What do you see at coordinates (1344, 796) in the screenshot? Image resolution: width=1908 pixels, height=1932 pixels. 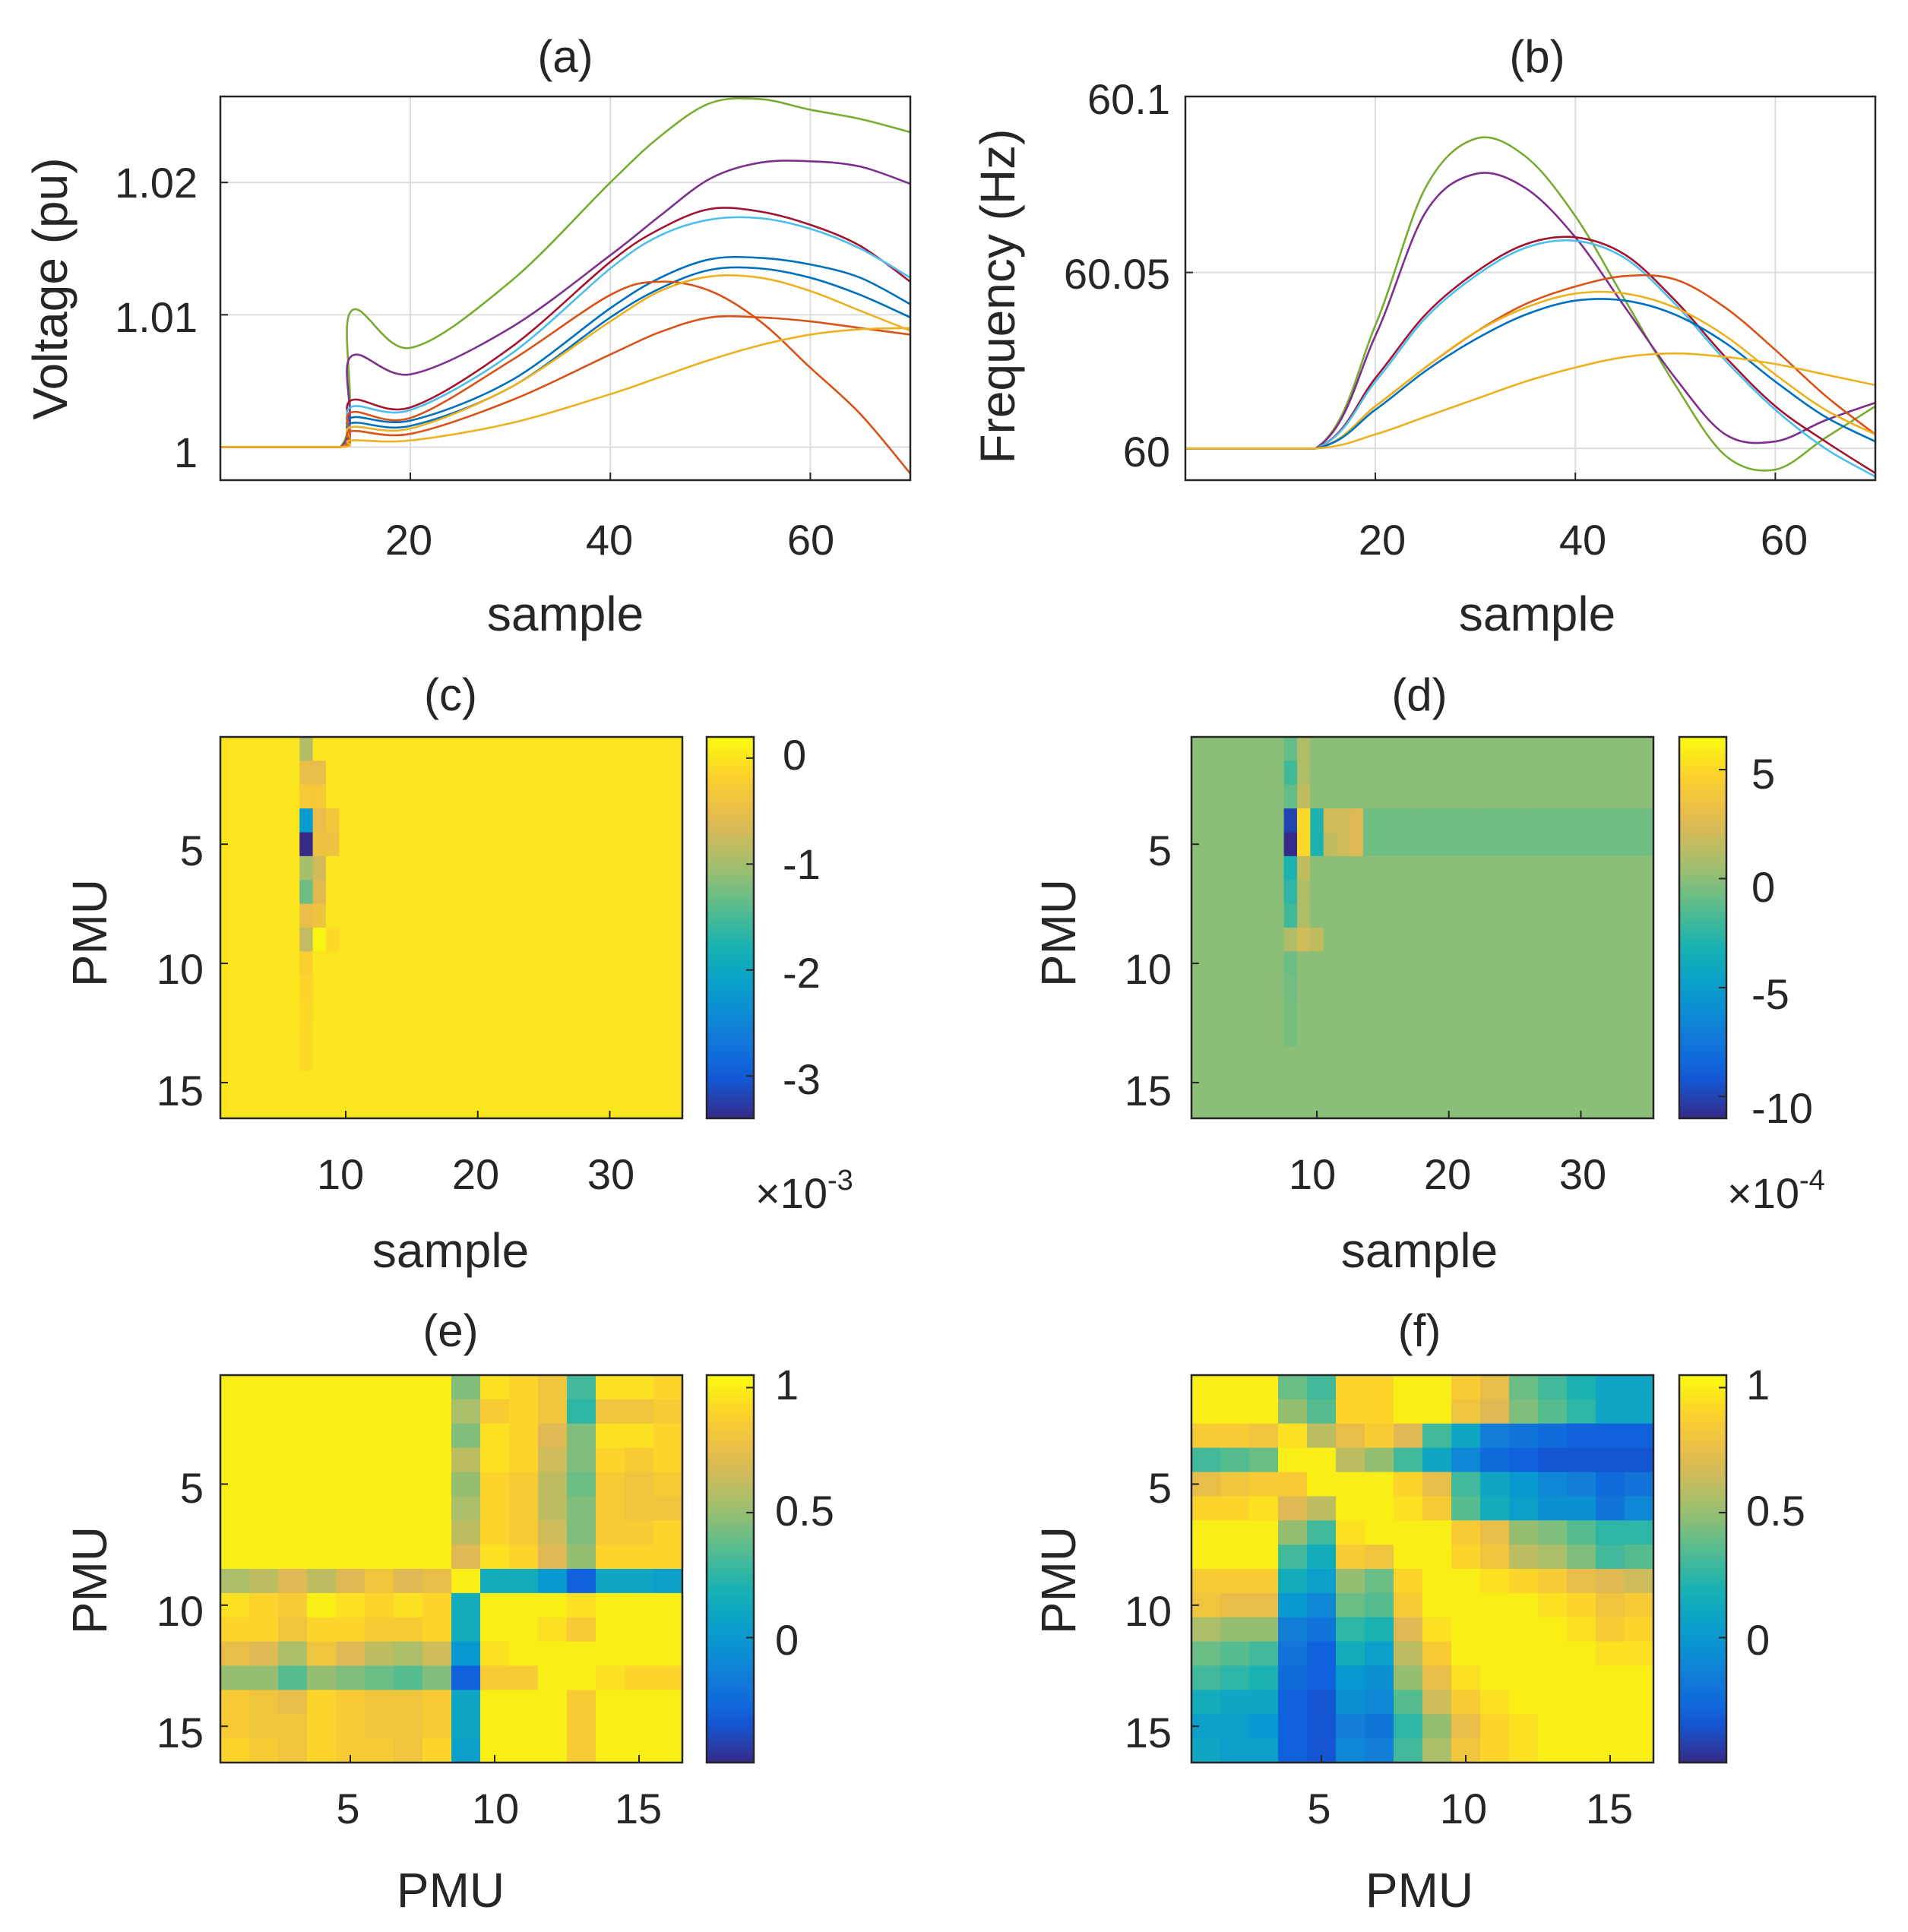 I see `panel-d-cell-r3-c12` at bounding box center [1344, 796].